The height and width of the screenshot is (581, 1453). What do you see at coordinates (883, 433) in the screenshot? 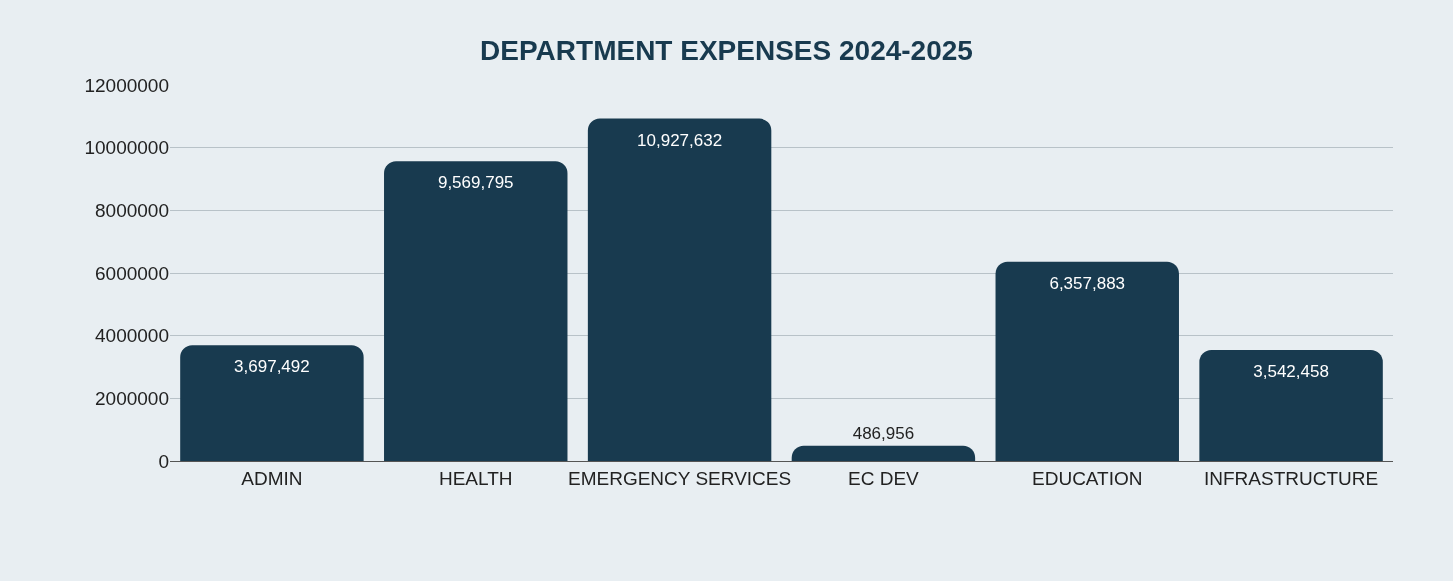
I see `data-label: 486,956` at bounding box center [883, 433].